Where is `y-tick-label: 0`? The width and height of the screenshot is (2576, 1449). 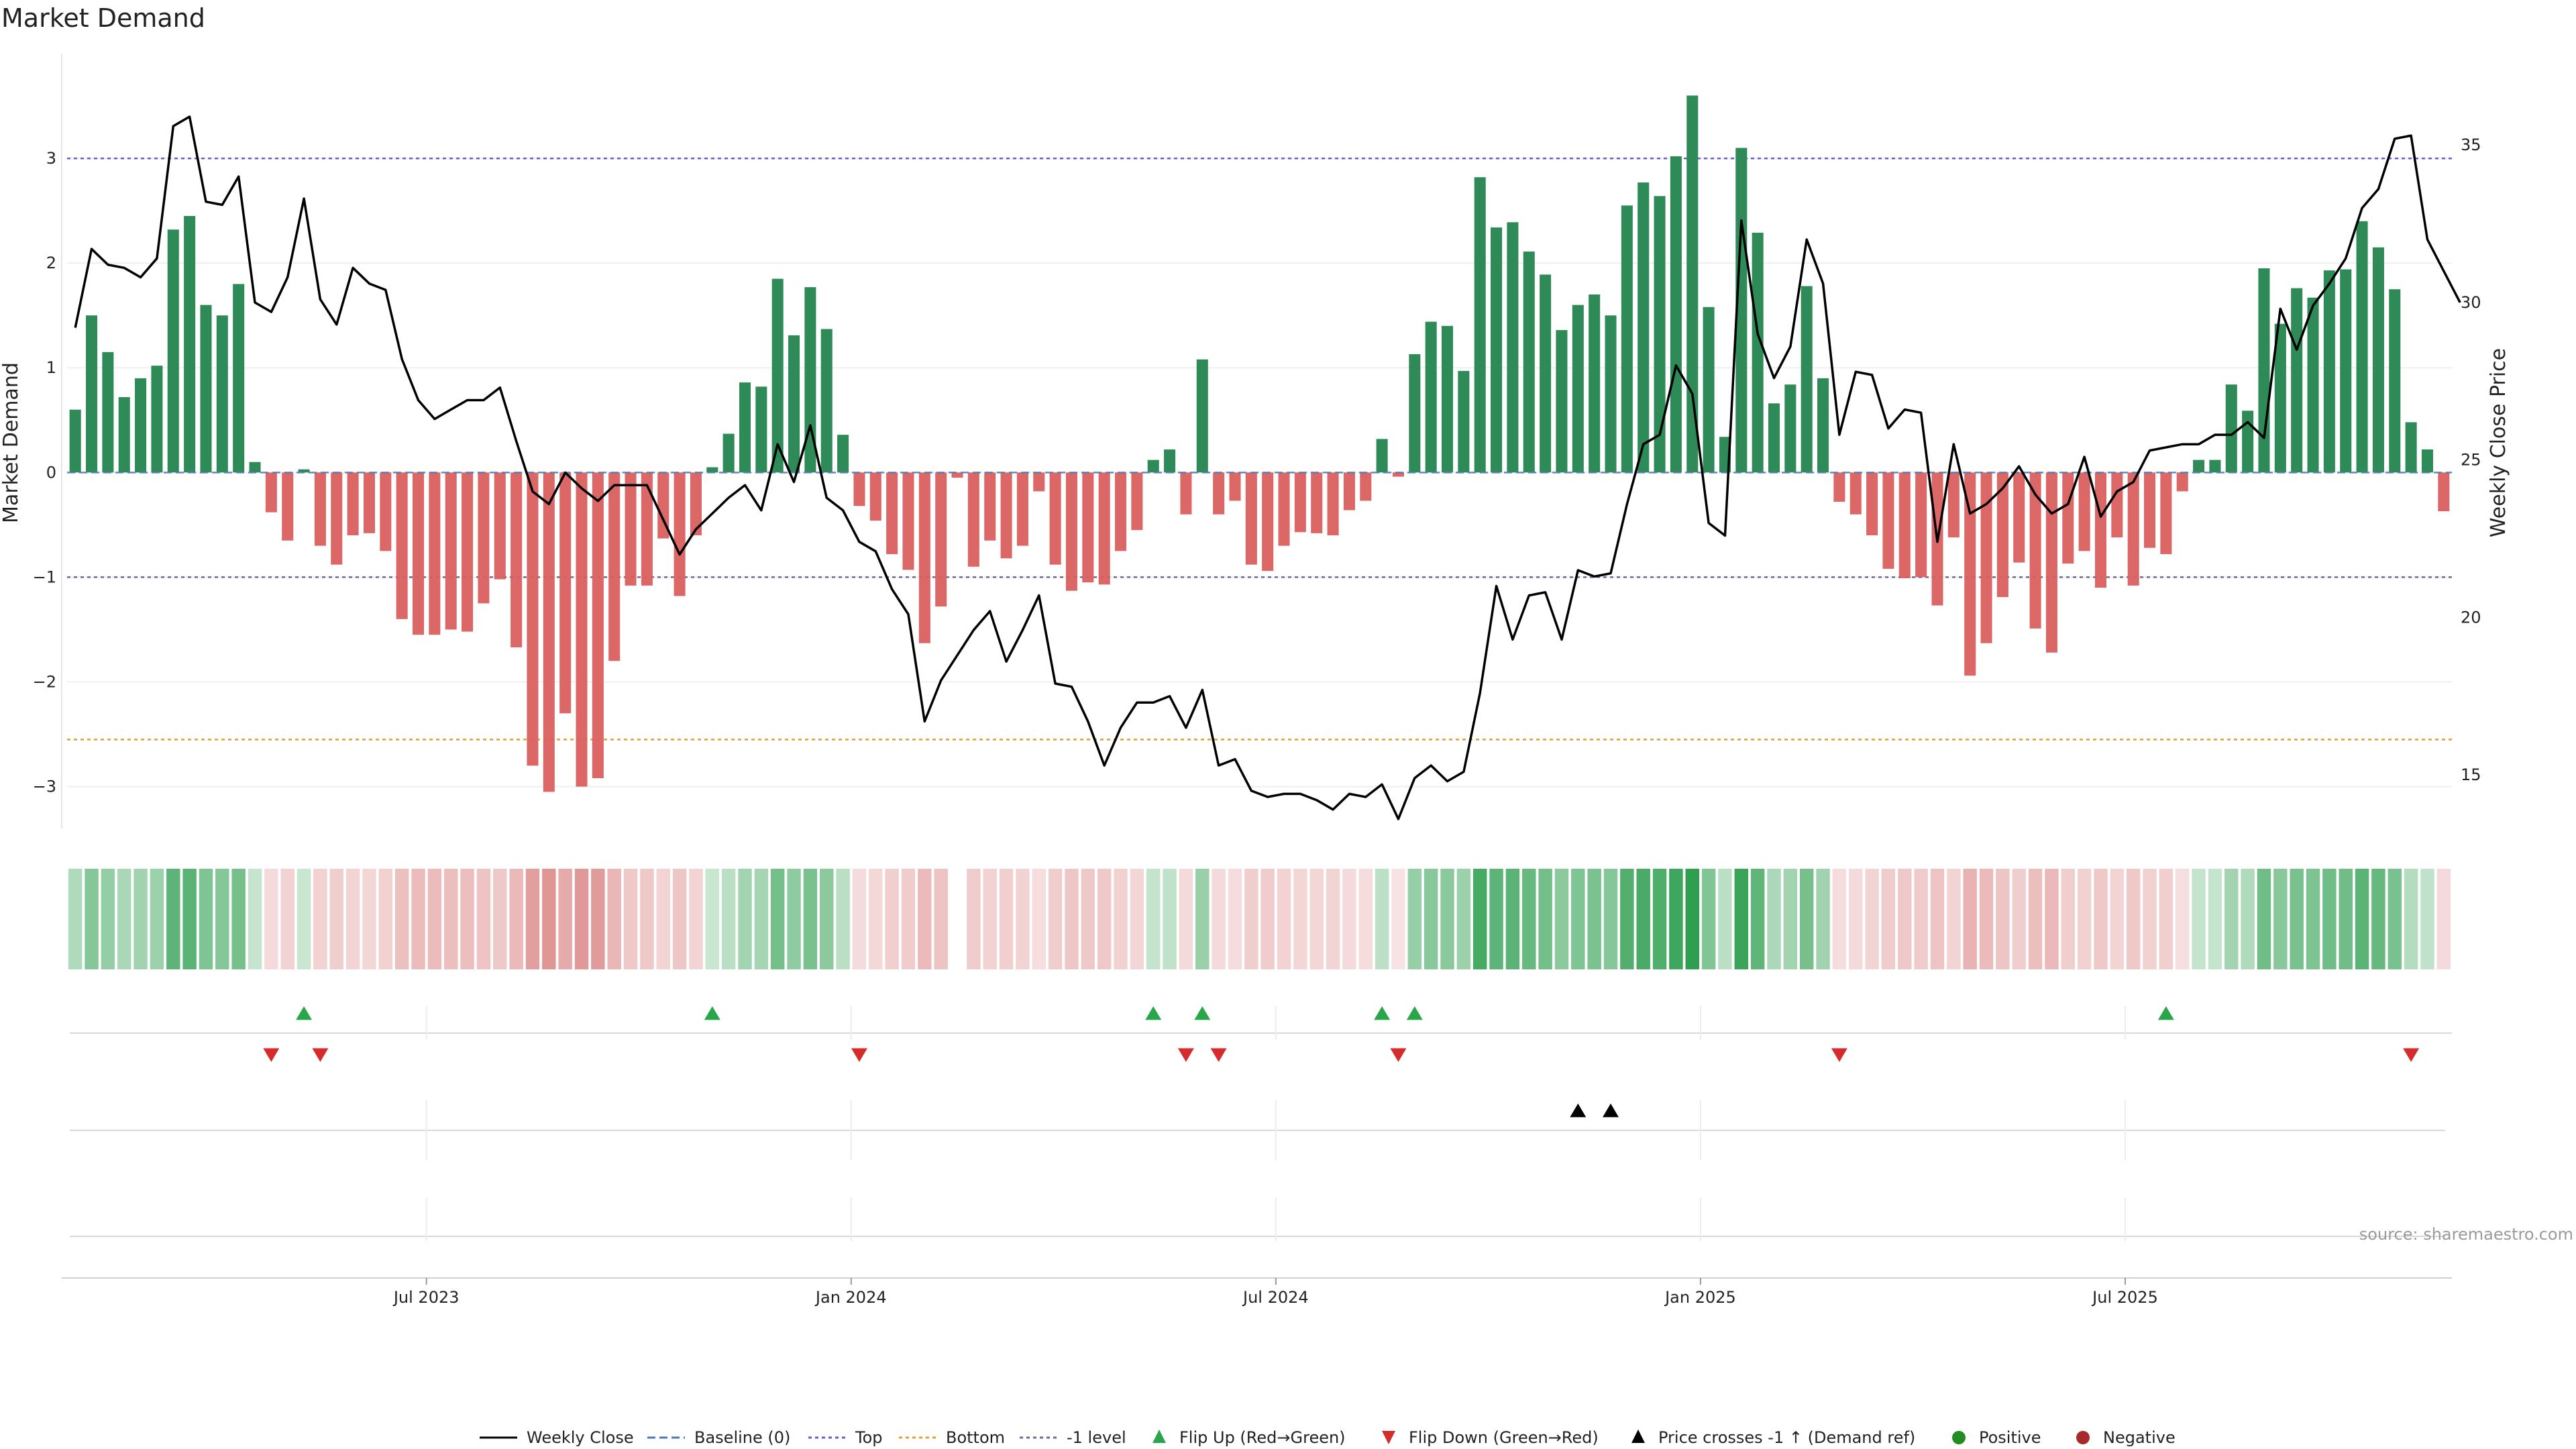 y-tick-label: 0 is located at coordinates (51, 472).